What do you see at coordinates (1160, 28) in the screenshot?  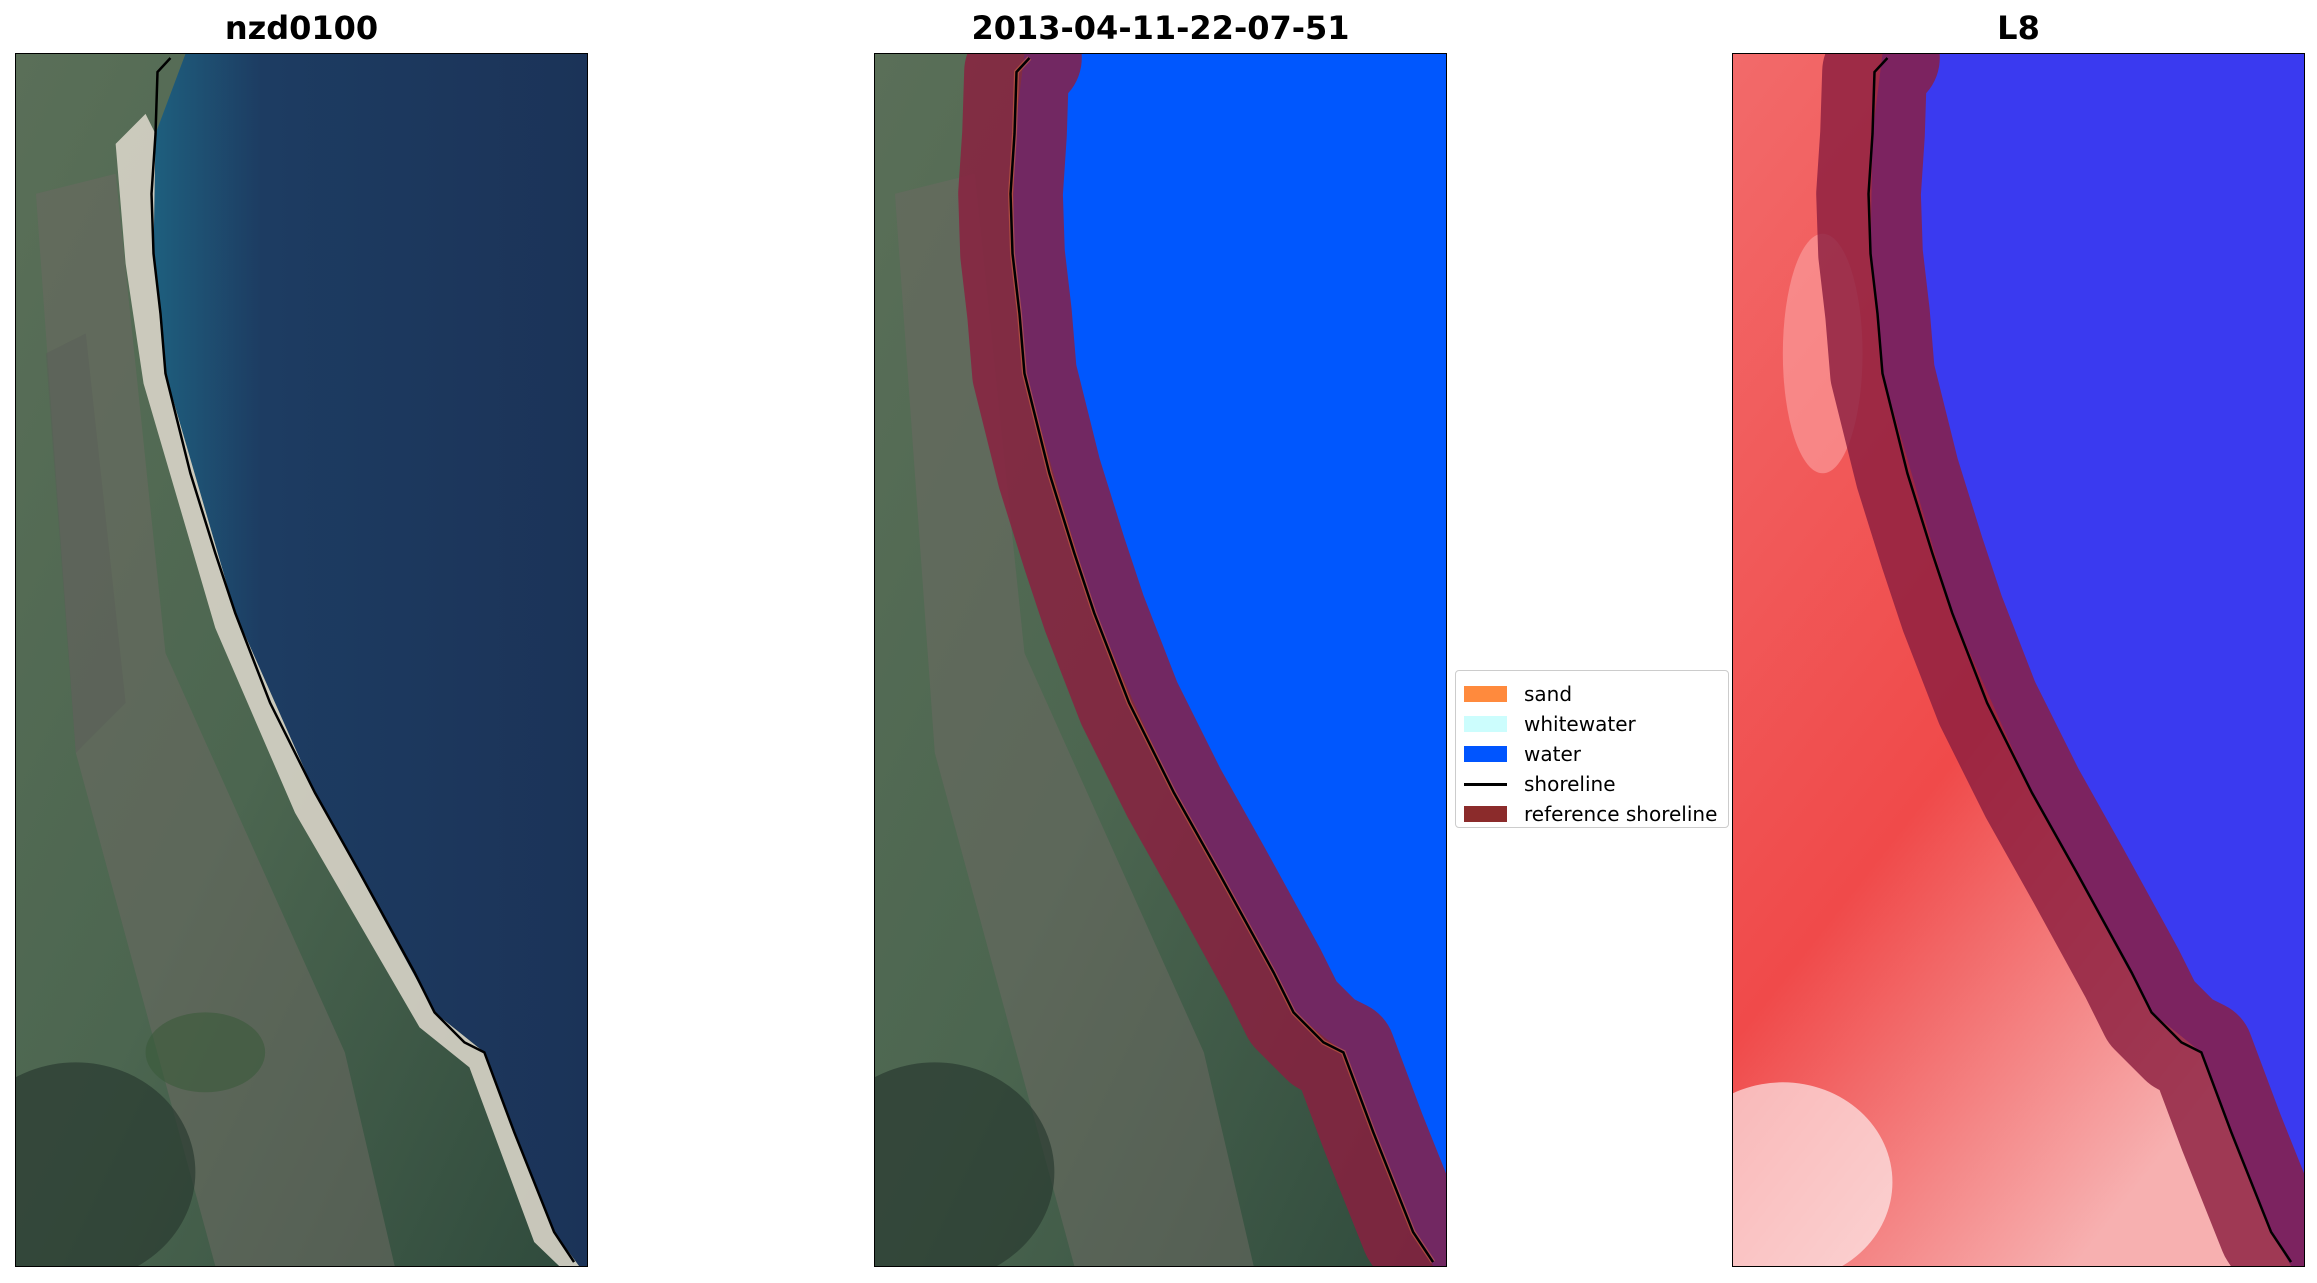 I see `panel-title-date: 2013-04-11-22-07-51` at bounding box center [1160, 28].